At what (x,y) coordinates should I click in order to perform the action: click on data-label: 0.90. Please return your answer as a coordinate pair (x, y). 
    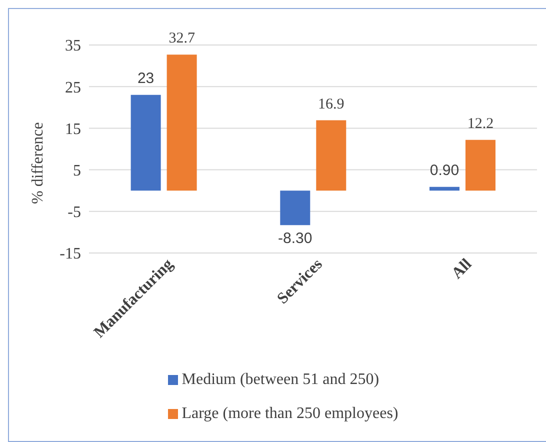
    Looking at the image, I should click on (445, 170).